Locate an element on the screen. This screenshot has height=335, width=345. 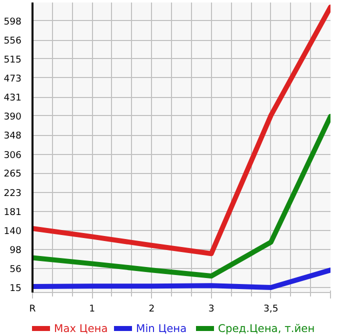
x-tick-label: R is located at coordinates (32, 309).